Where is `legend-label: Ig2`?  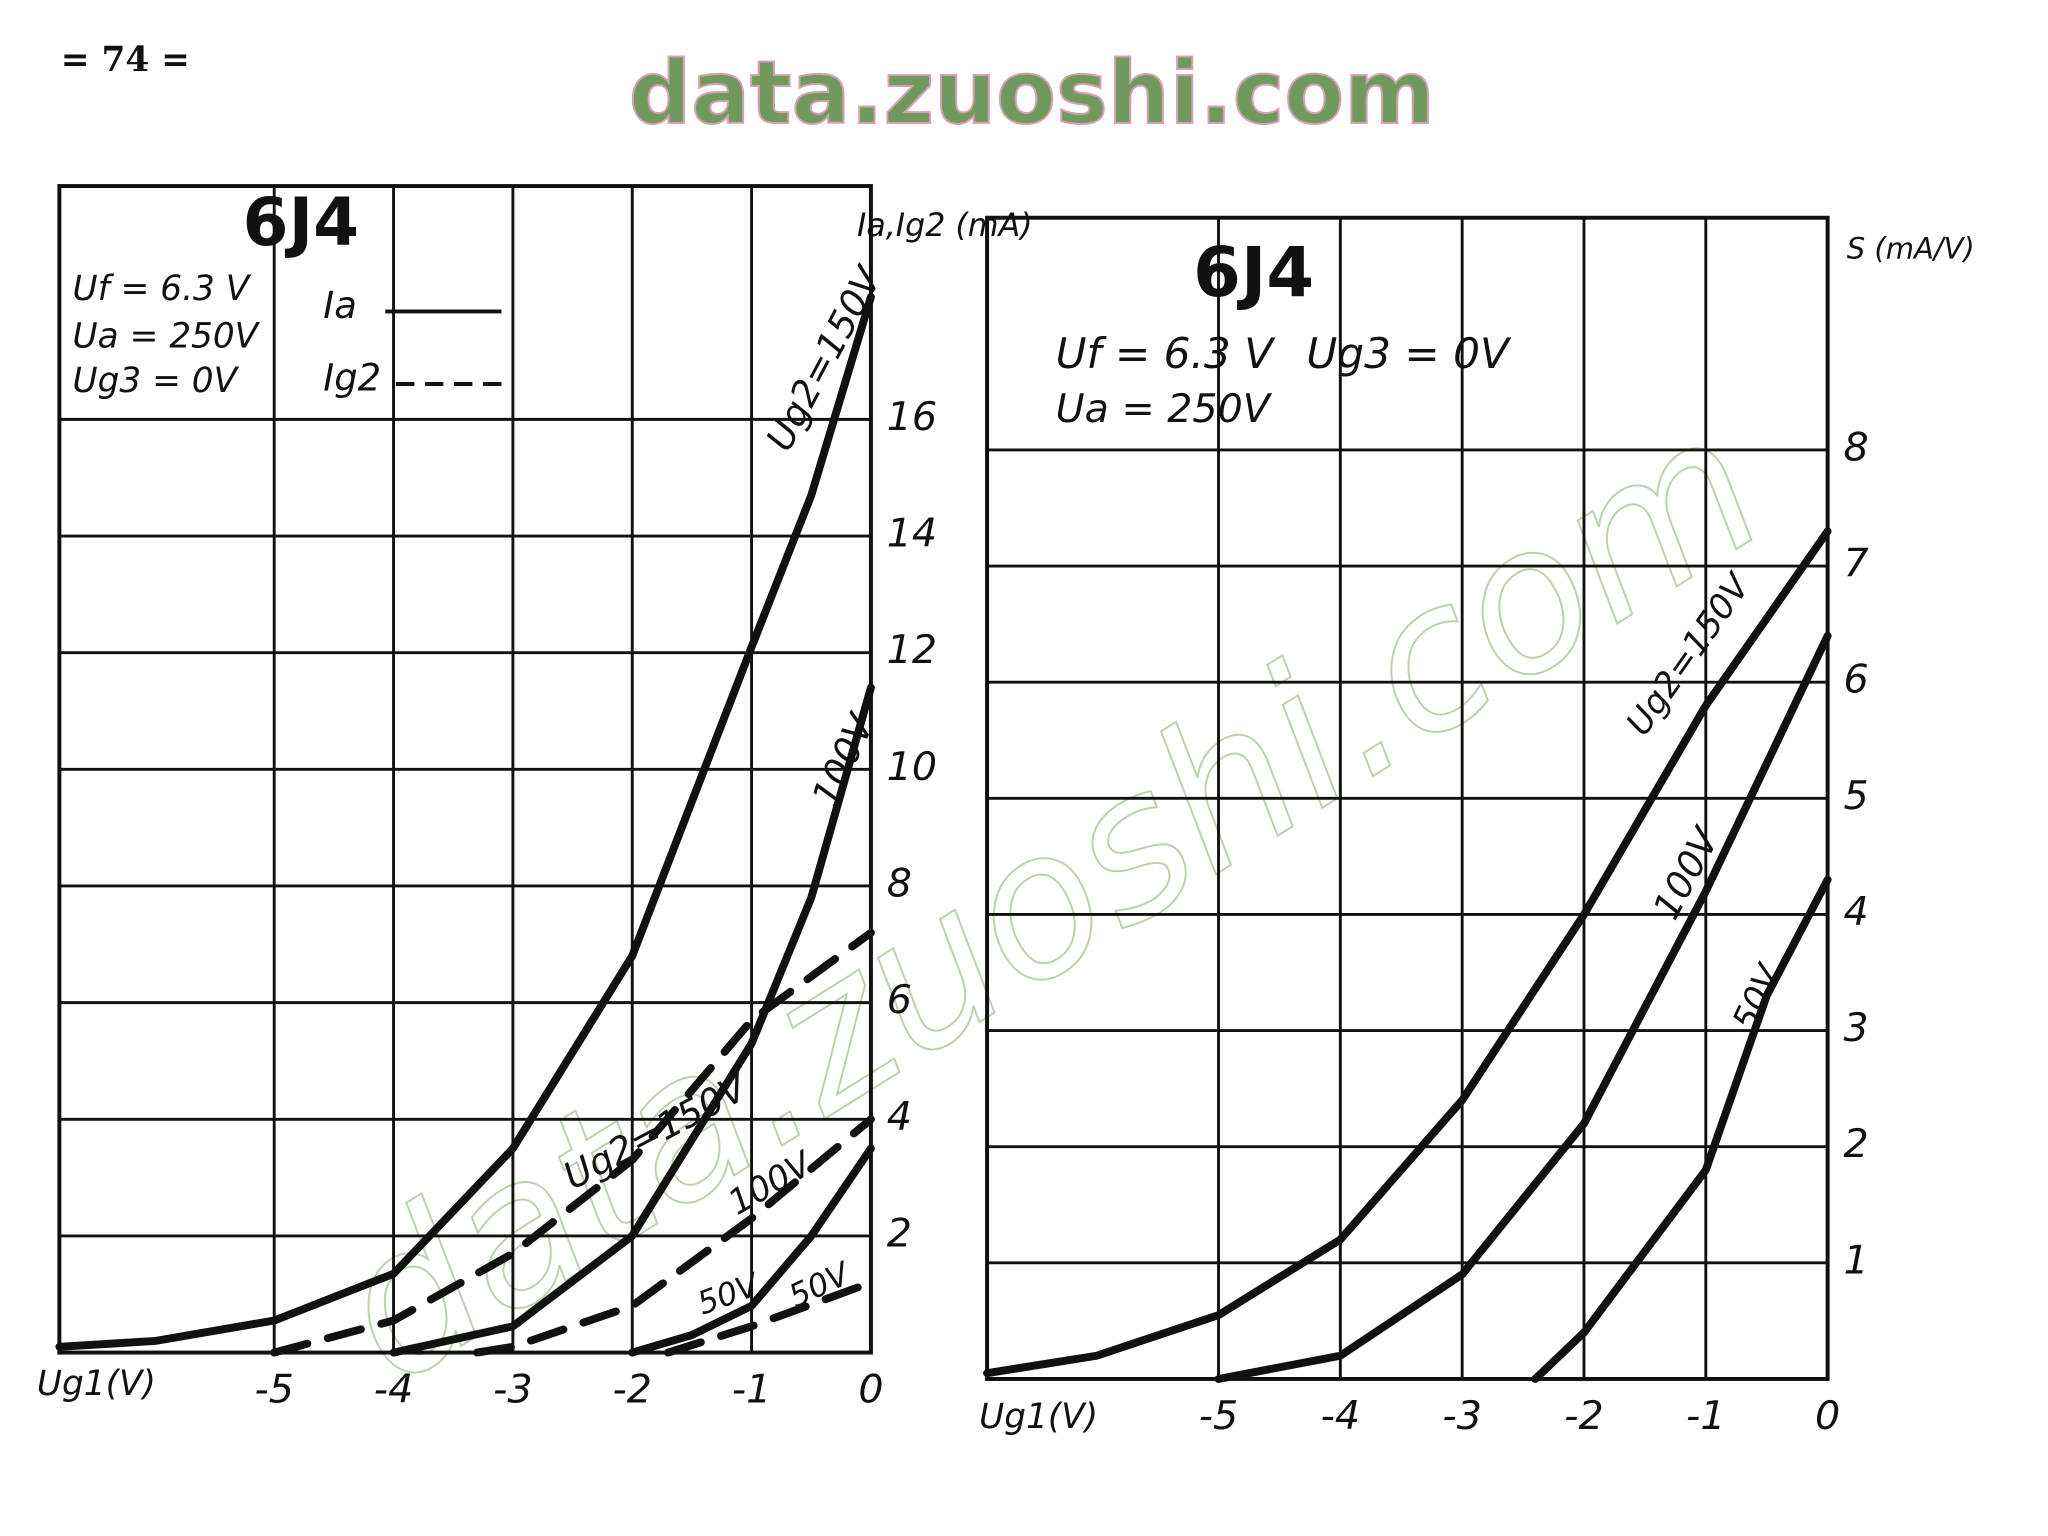
legend-label: Ig2 is located at coordinates (352, 378).